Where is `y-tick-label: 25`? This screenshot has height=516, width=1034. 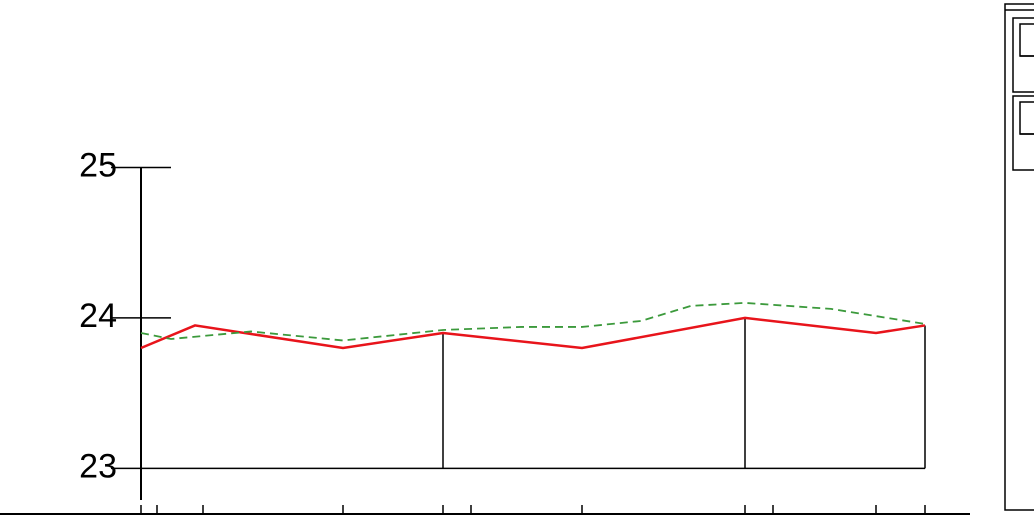 y-tick-label: 25 is located at coordinates (98, 165).